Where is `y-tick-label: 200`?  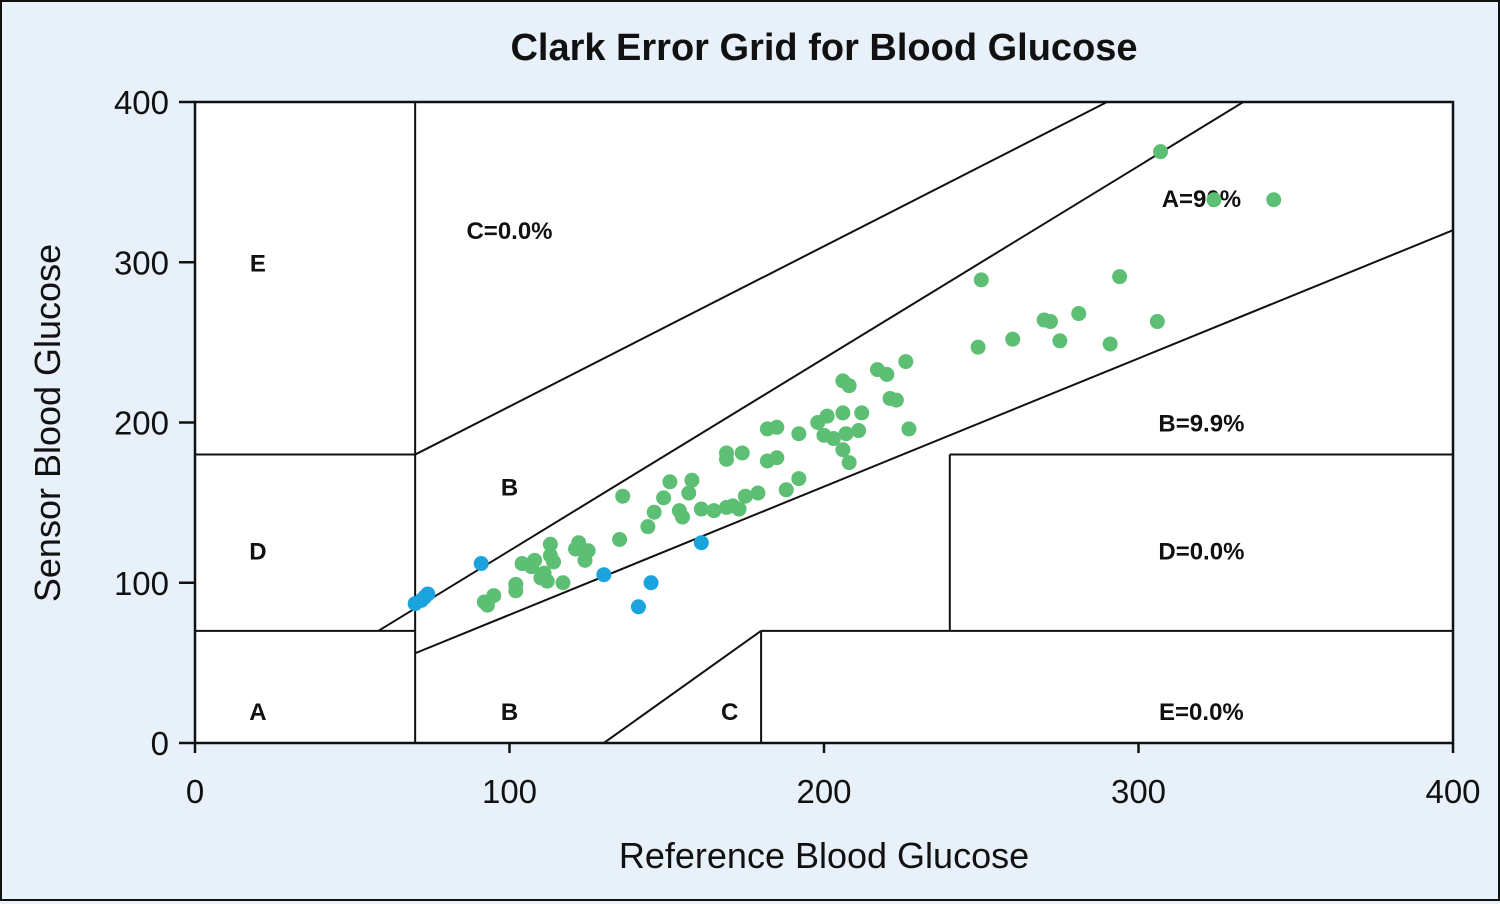
y-tick-label: 200 is located at coordinates (141, 423).